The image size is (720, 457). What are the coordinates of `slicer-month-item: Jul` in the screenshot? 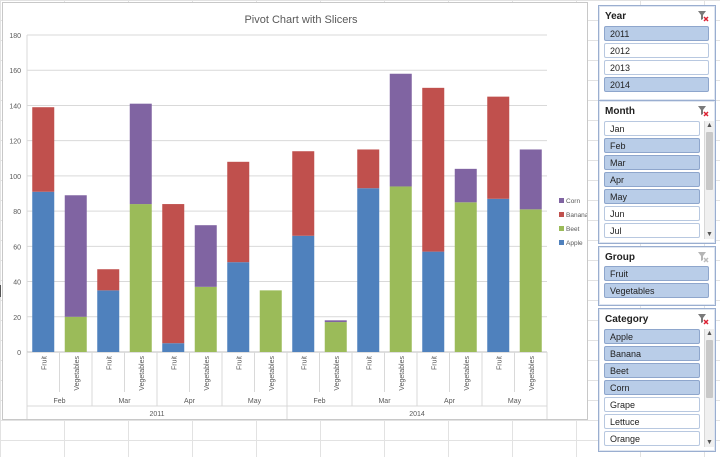 It's located at (652, 230).